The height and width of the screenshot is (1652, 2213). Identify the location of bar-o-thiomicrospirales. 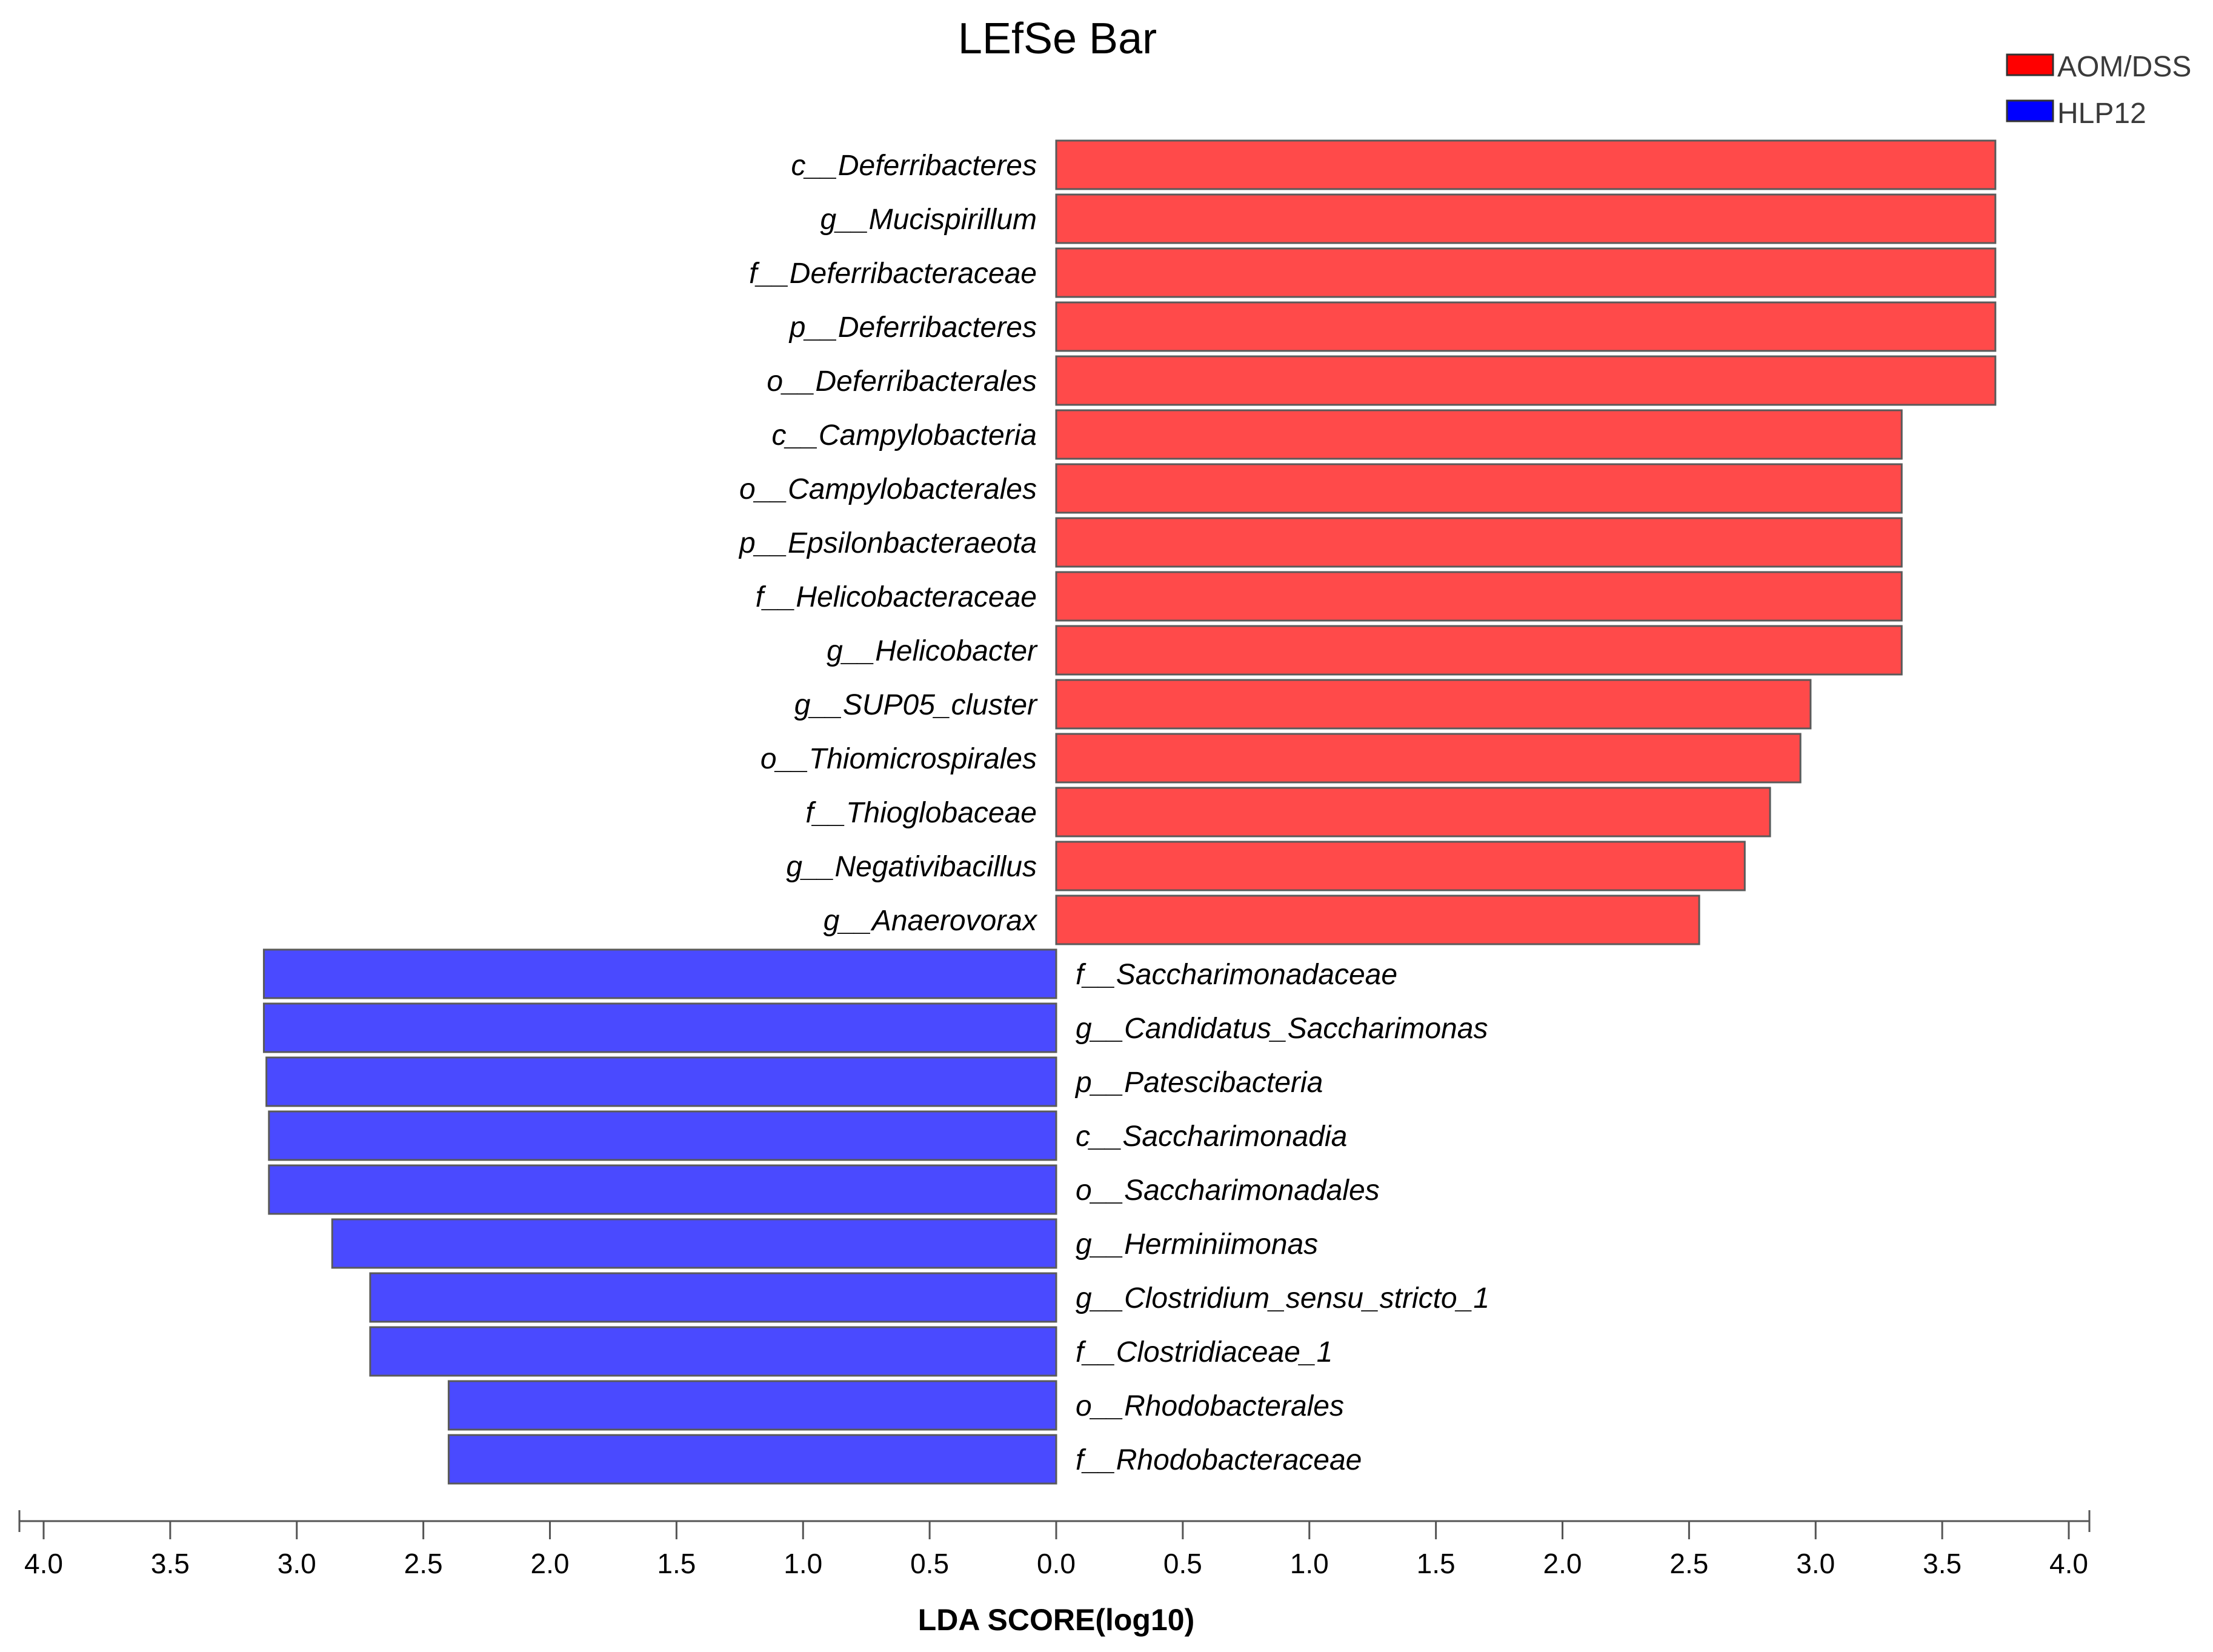
(1428, 758).